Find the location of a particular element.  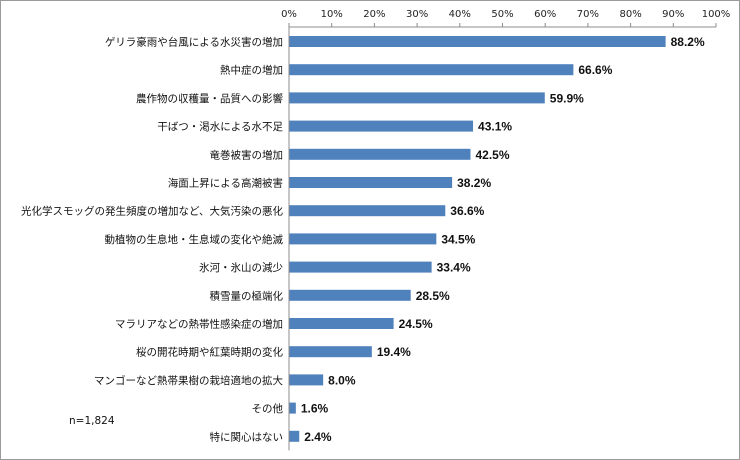

x-tick-label: 20% is located at coordinates (374, 14).